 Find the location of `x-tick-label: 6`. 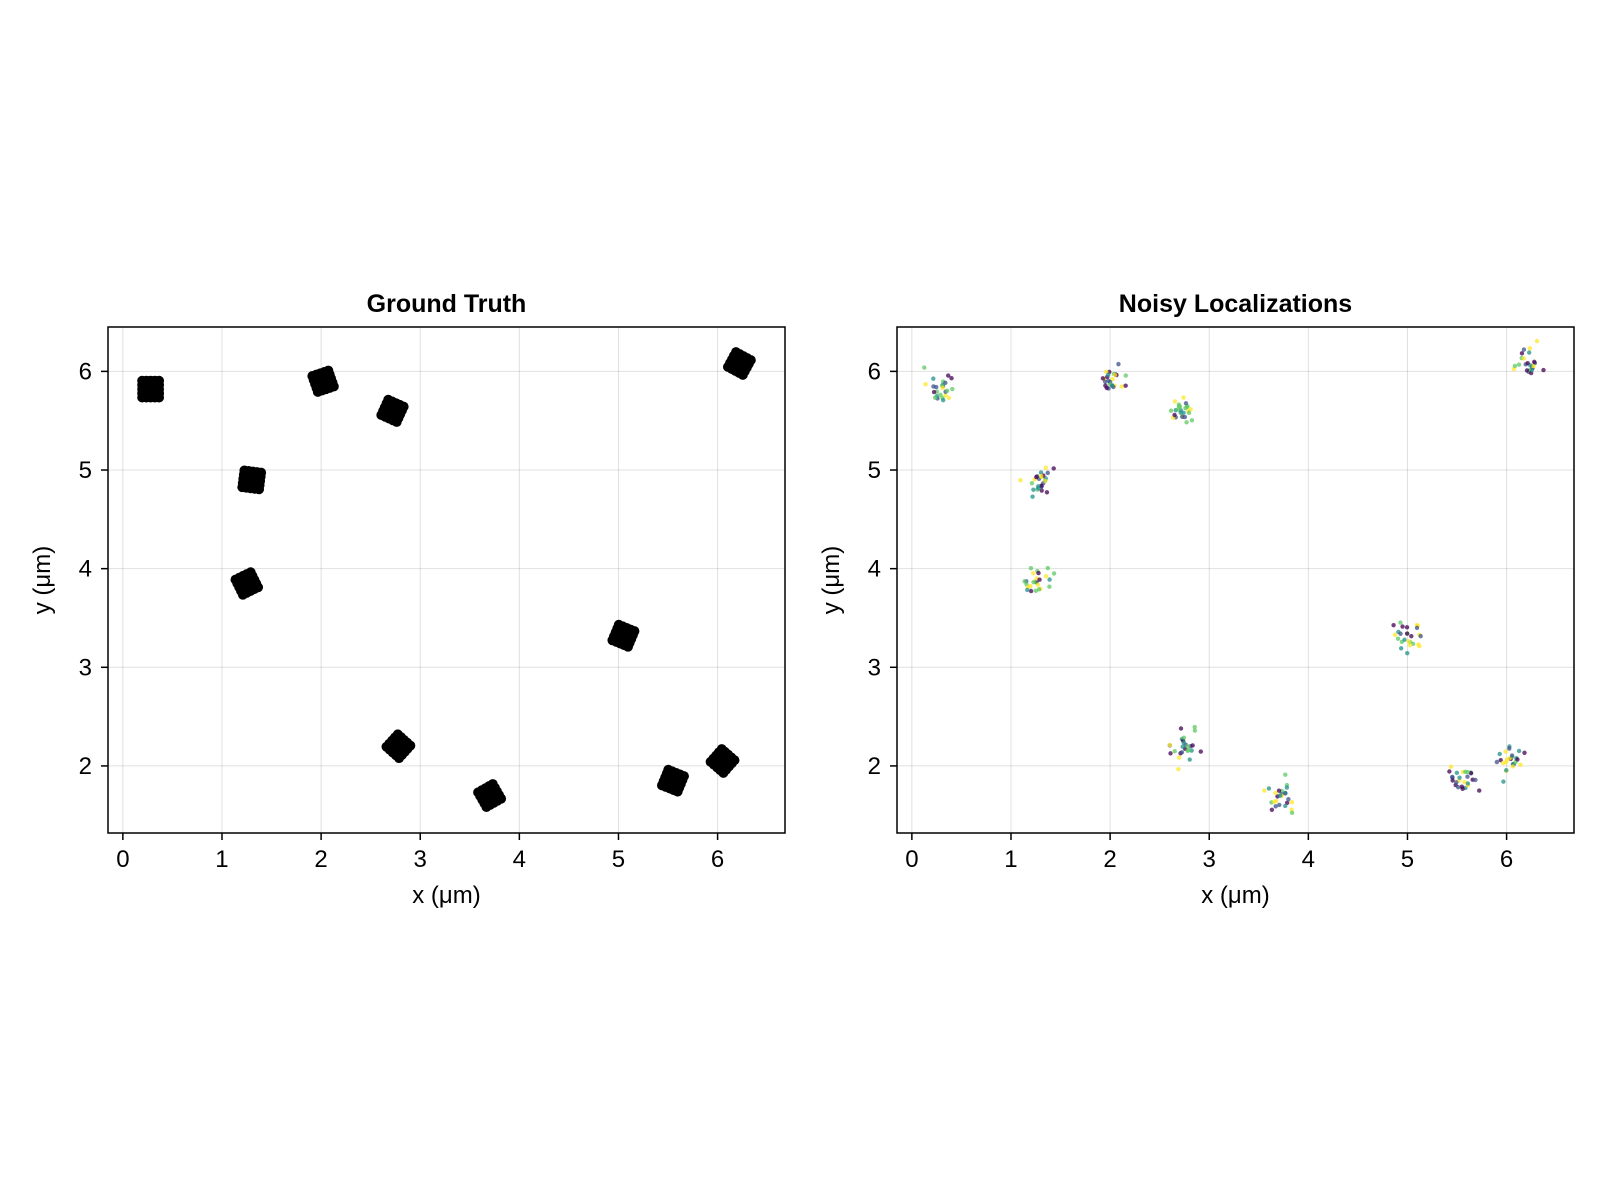

x-tick-label: 6 is located at coordinates (717, 859).